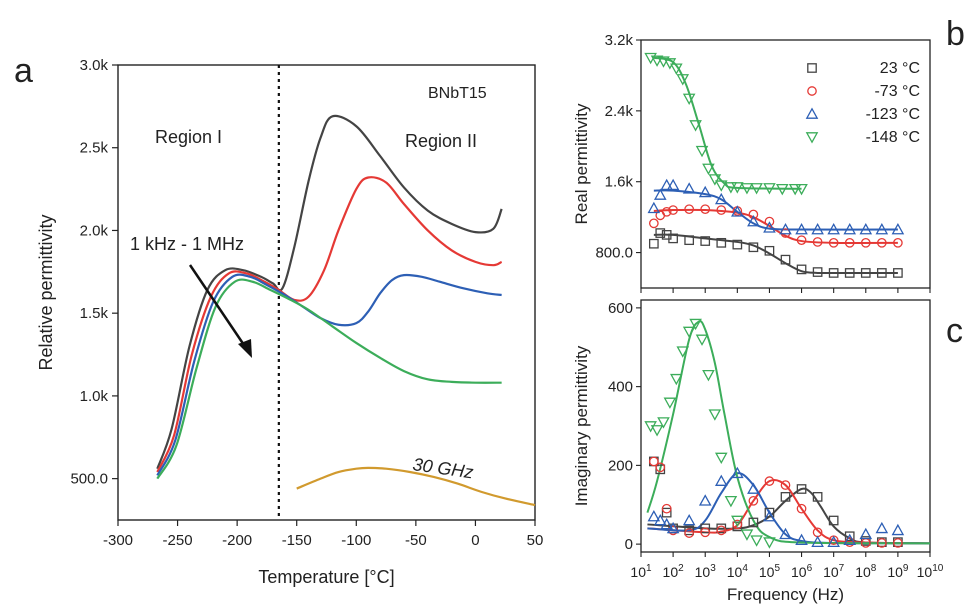 This screenshot has height=610, width=970. What do you see at coordinates (23, 71) in the screenshot?
I see `panel-letter-a: a` at bounding box center [23, 71].